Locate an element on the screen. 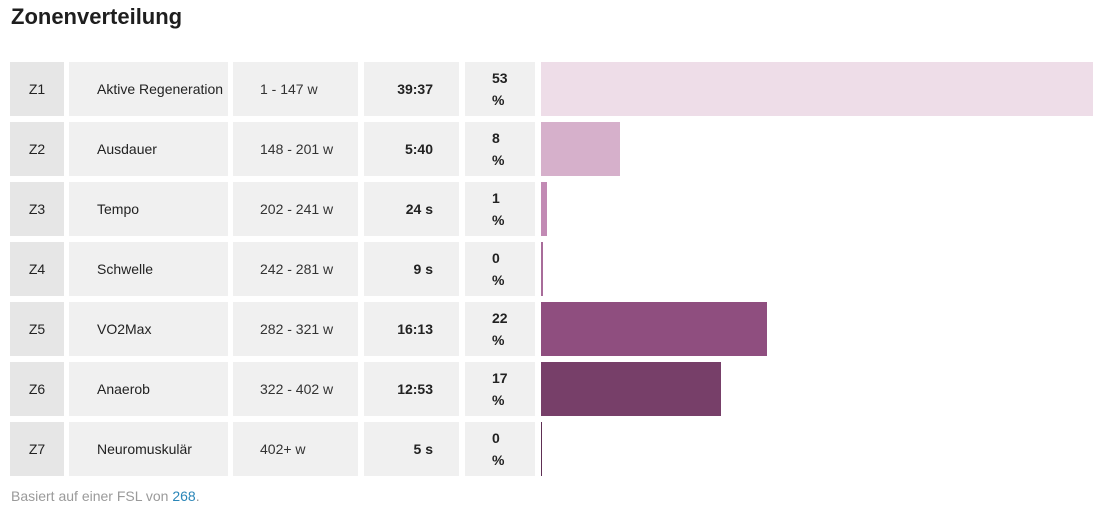 This screenshot has height=514, width=1112. zone-row: Z2 Ausdauer 148 - 201 w 5:40 8 % is located at coordinates (555, 149).